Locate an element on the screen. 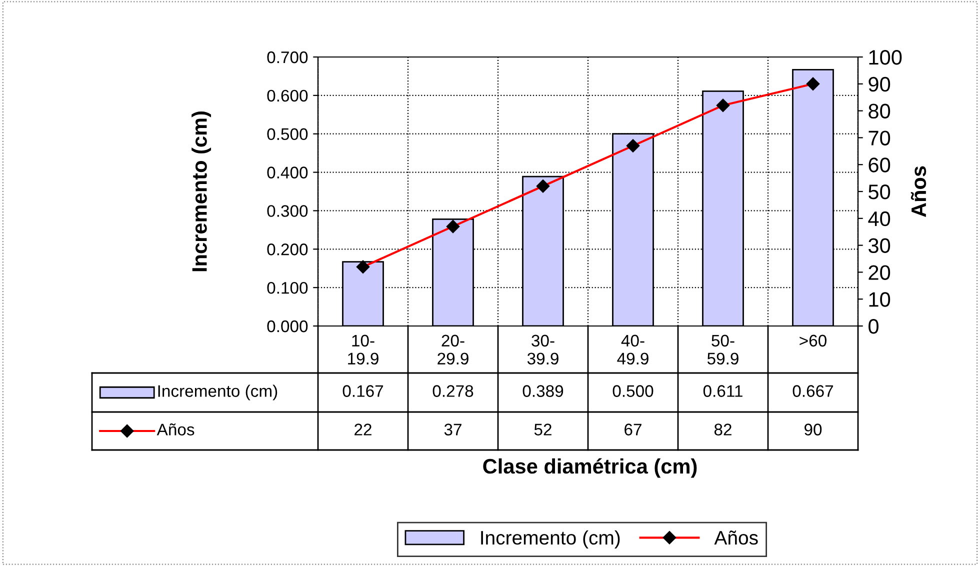 The height and width of the screenshot is (566, 980). y2-tick-label: 100 is located at coordinates (885, 57).